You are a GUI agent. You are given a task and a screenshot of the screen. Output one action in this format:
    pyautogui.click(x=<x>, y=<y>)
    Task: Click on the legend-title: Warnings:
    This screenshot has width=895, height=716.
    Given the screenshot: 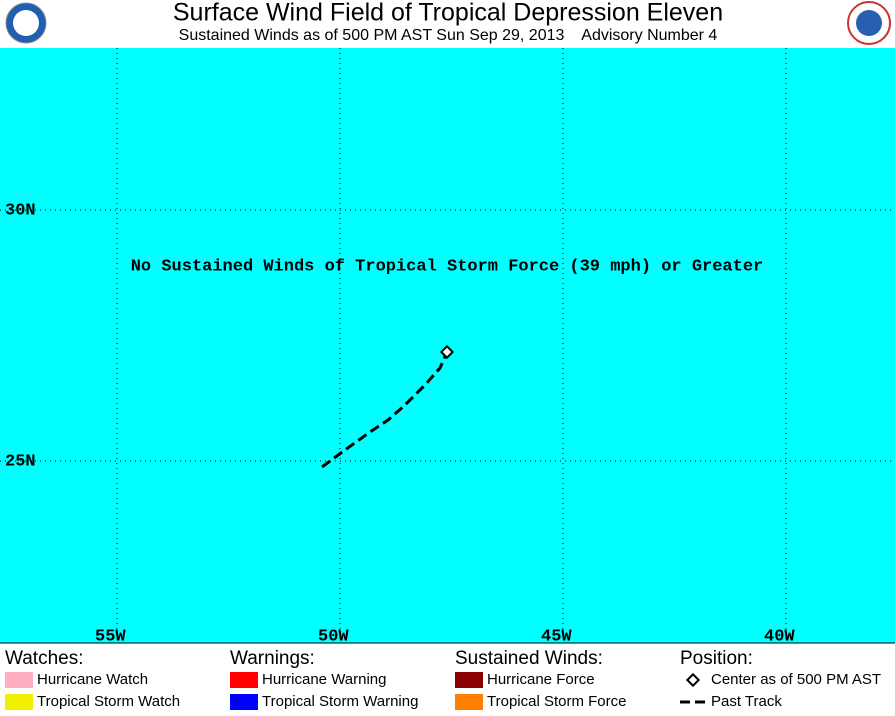 What is the action you would take?
    pyautogui.click(x=272, y=658)
    